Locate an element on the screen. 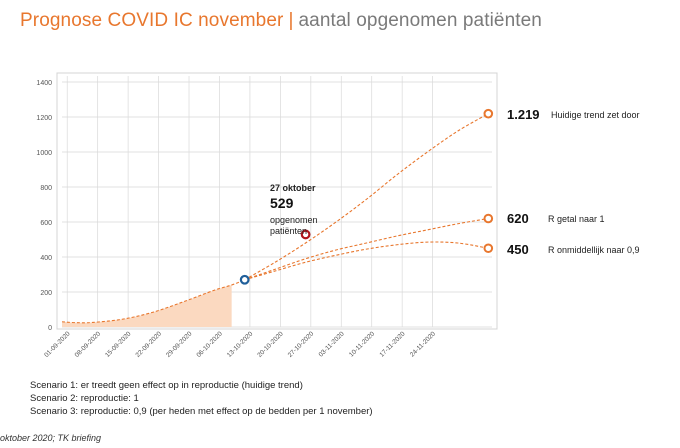 The height and width of the screenshot is (448, 680). x-tick-label: 13-10-2020 is located at coordinates (240, 344).